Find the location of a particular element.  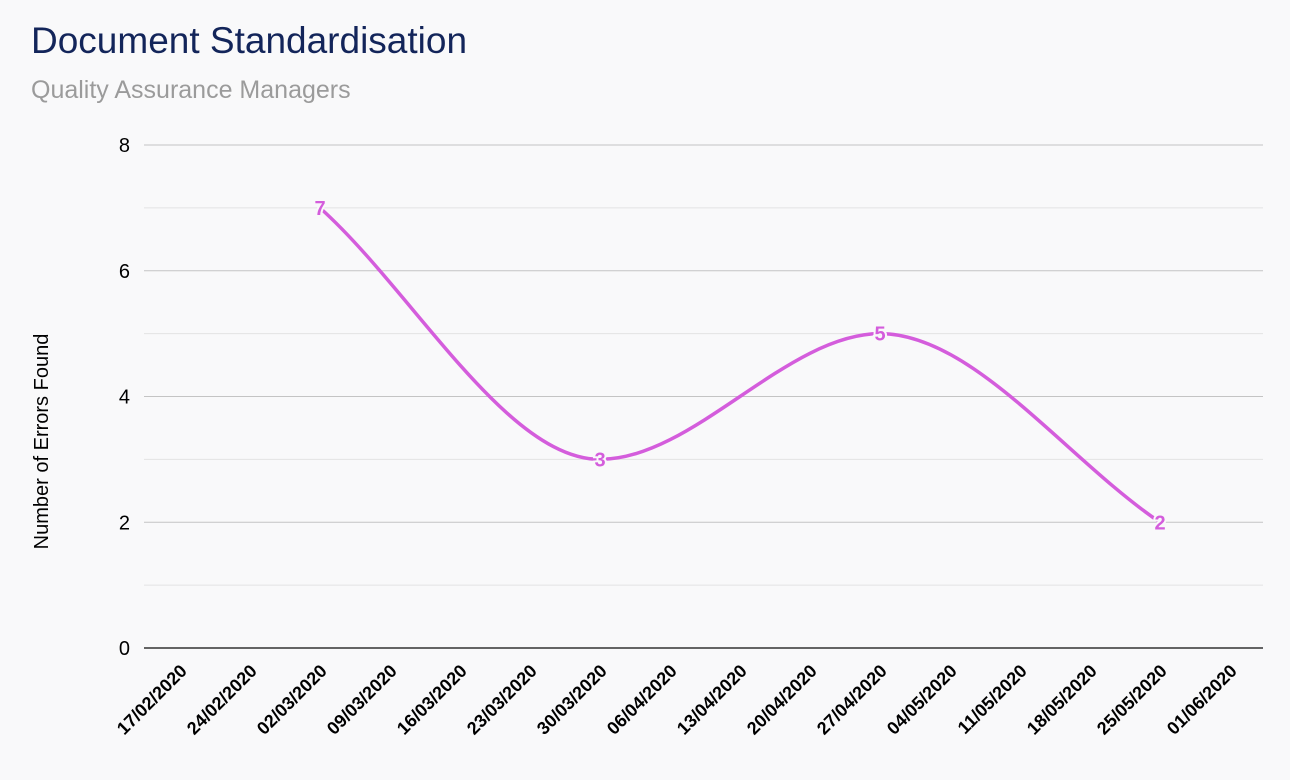

x-tick-label: 02/03/2020 is located at coordinates (292, 700).